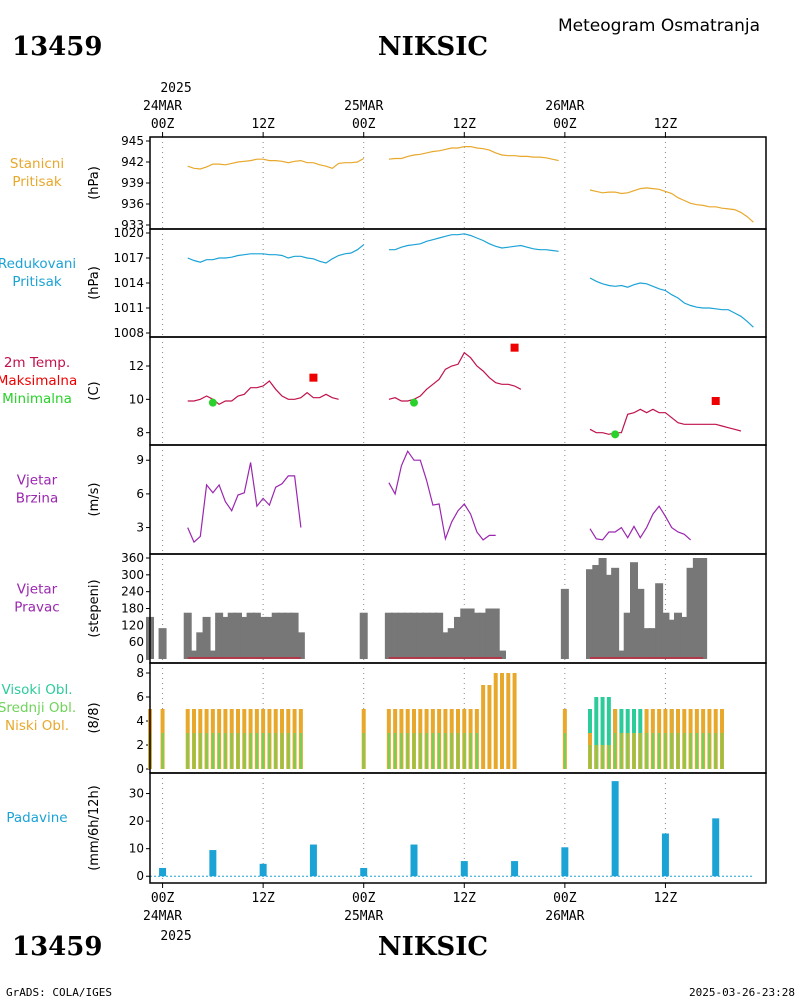 This screenshot has height=1000, width=800. I want to click on high-cloud-bar, so click(602, 733).